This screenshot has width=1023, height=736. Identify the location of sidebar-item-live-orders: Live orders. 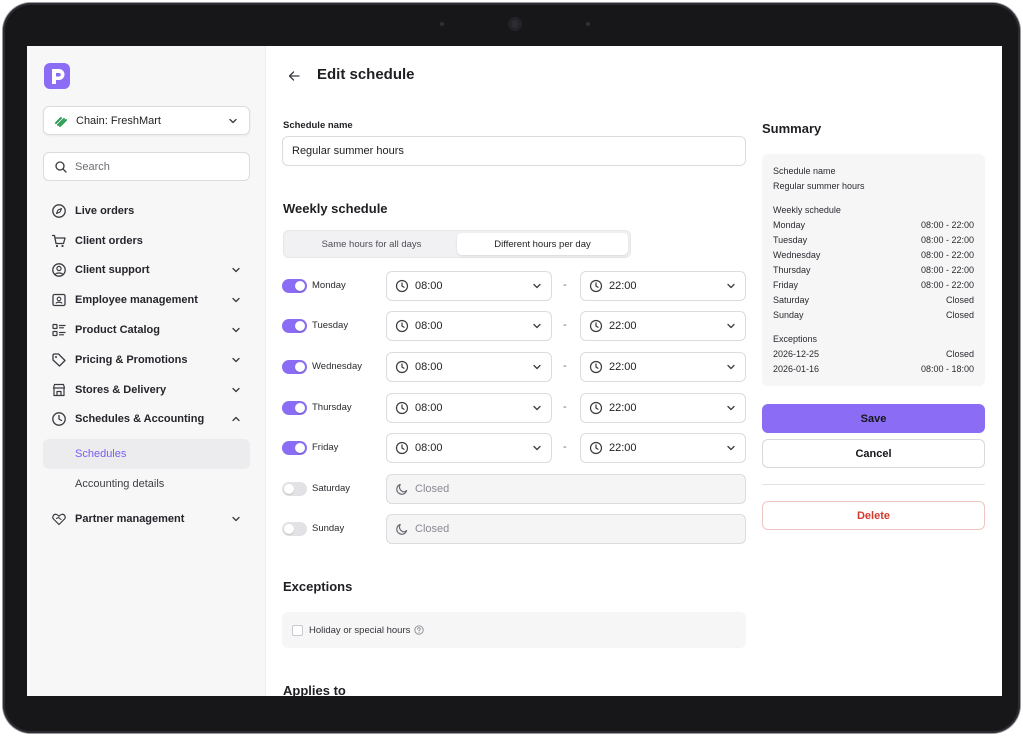
(146, 211).